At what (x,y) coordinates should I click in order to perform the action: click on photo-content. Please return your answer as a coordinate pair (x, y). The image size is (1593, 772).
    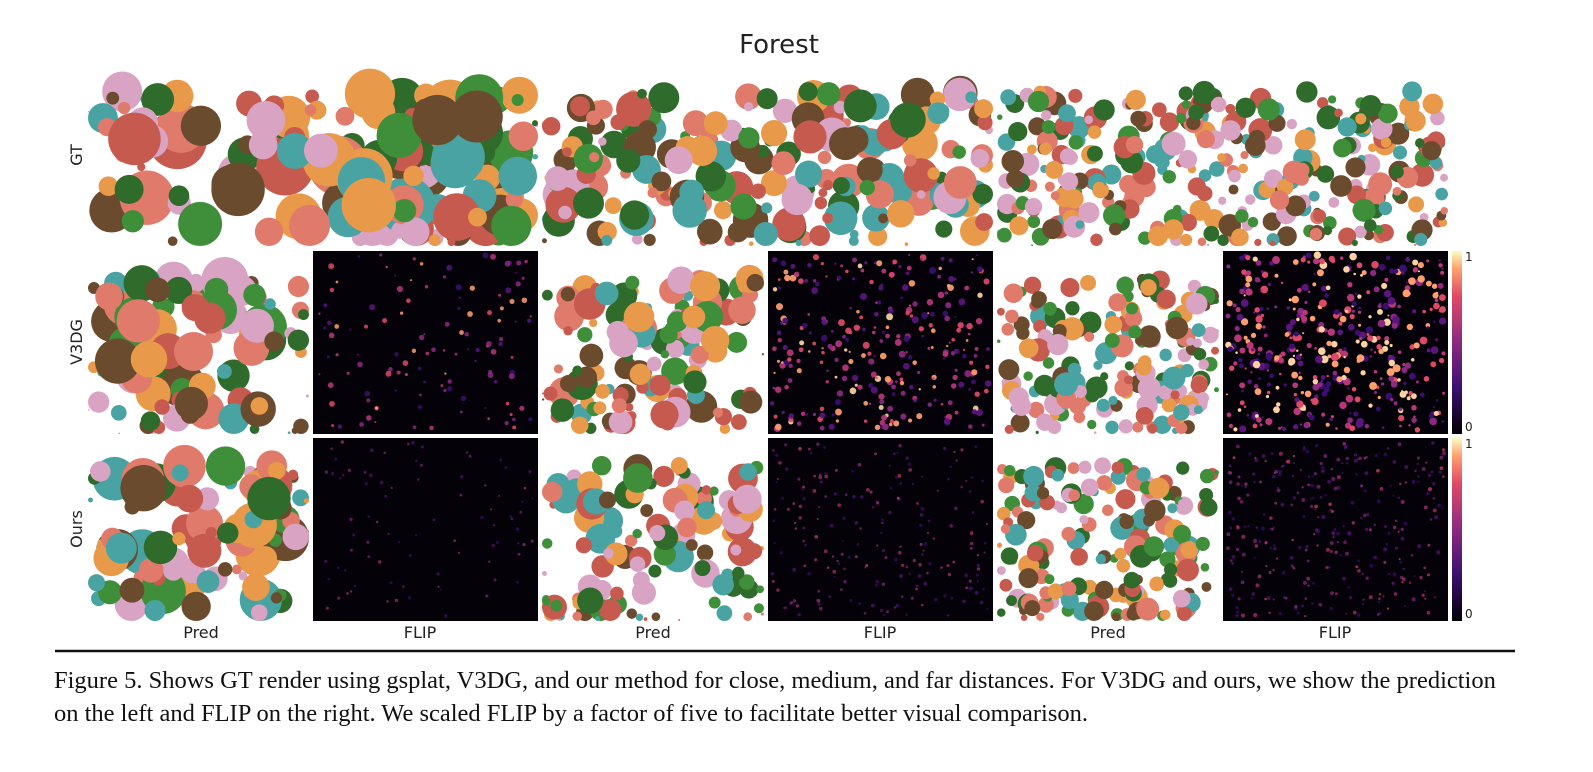
    Looking at the image, I should click on (1108, 352).